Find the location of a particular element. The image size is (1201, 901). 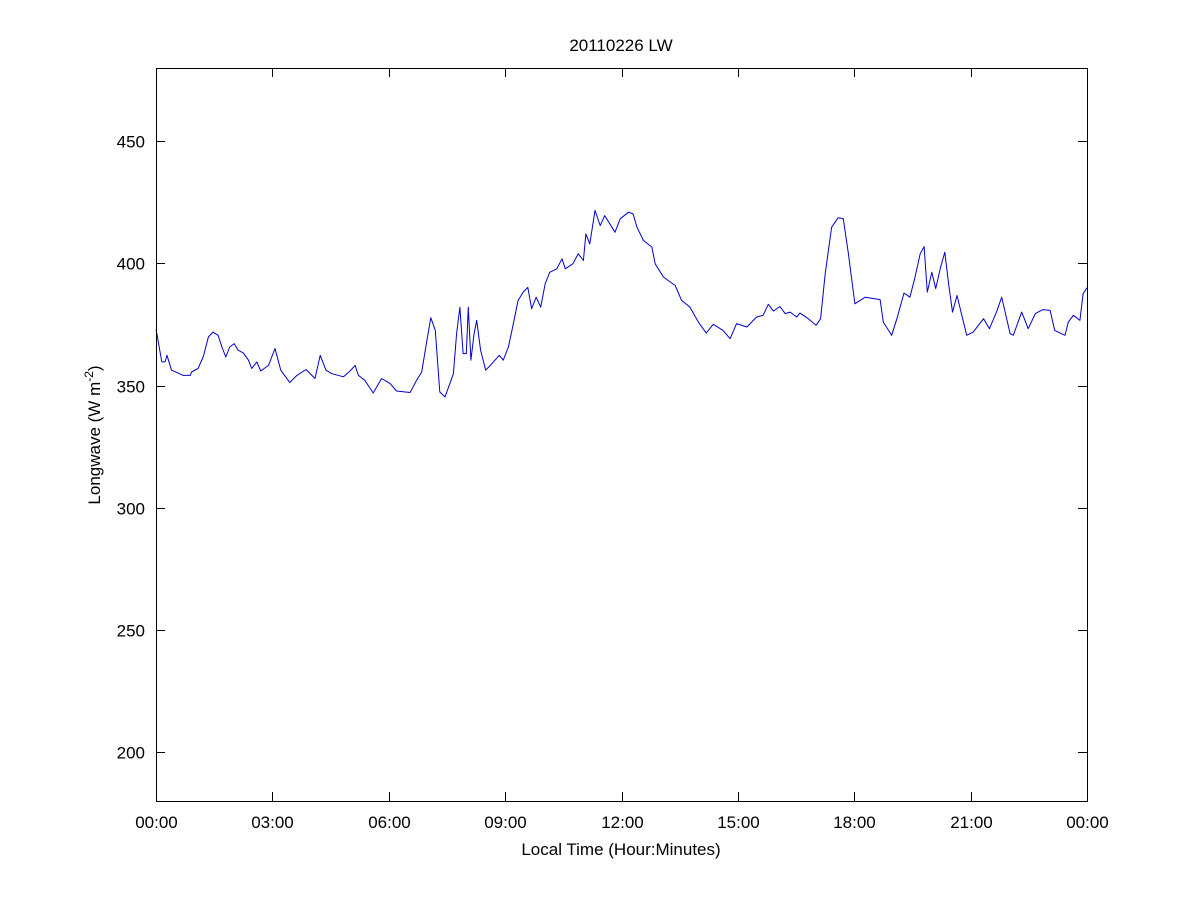

y-tick-label: 450 is located at coordinates (131, 142).